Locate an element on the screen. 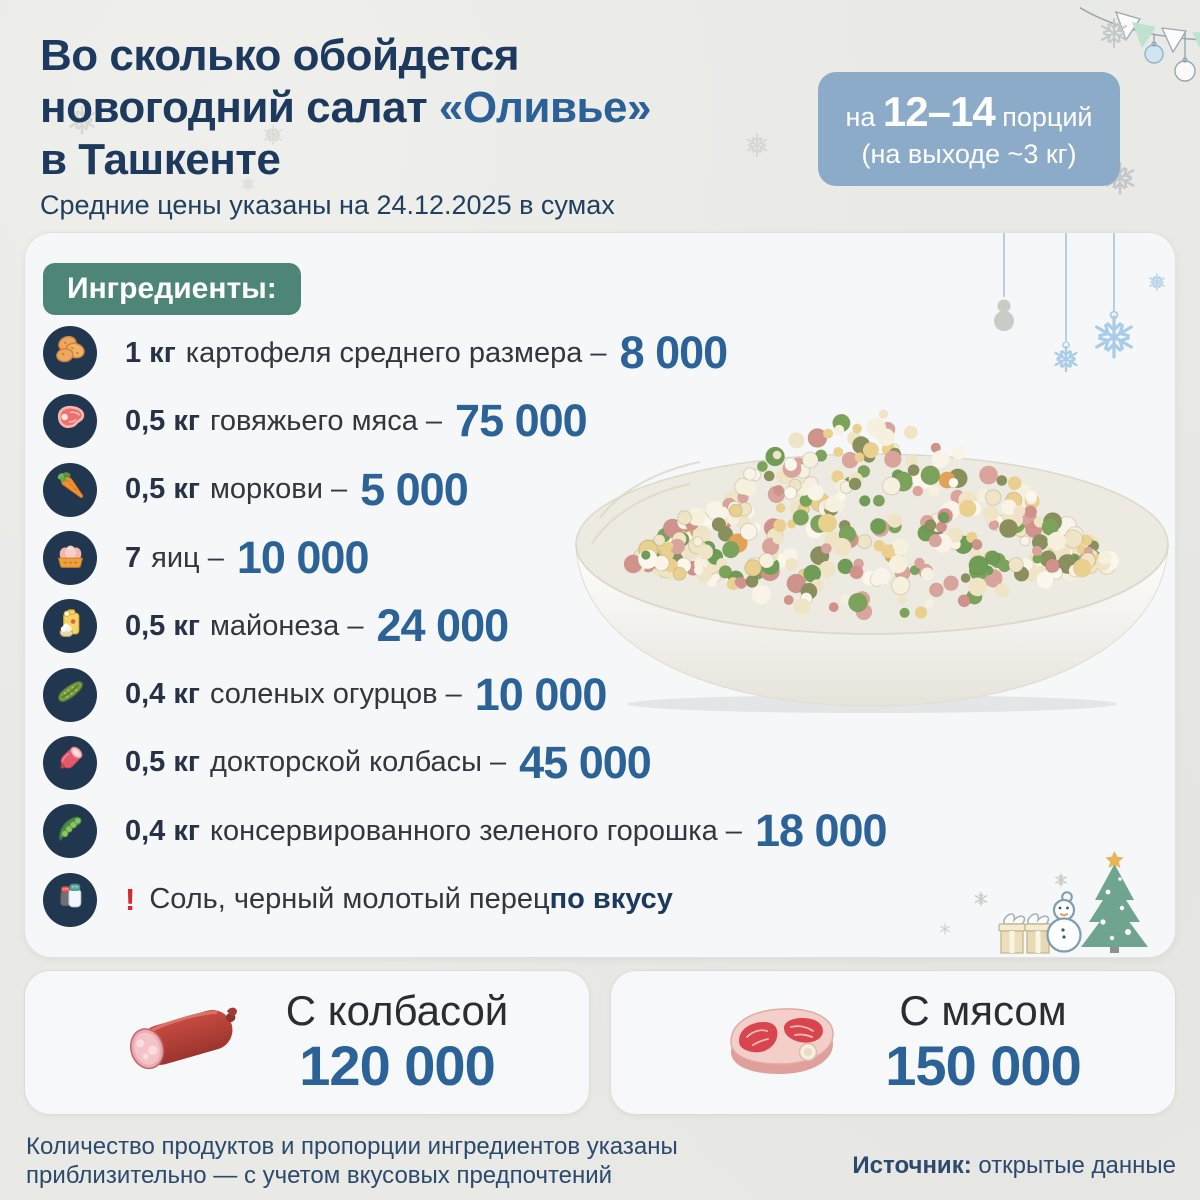 This screenshot has width=1200, height=1200. ingredient-name: картофеля среднего размера – is located at coordinates (396, 352).